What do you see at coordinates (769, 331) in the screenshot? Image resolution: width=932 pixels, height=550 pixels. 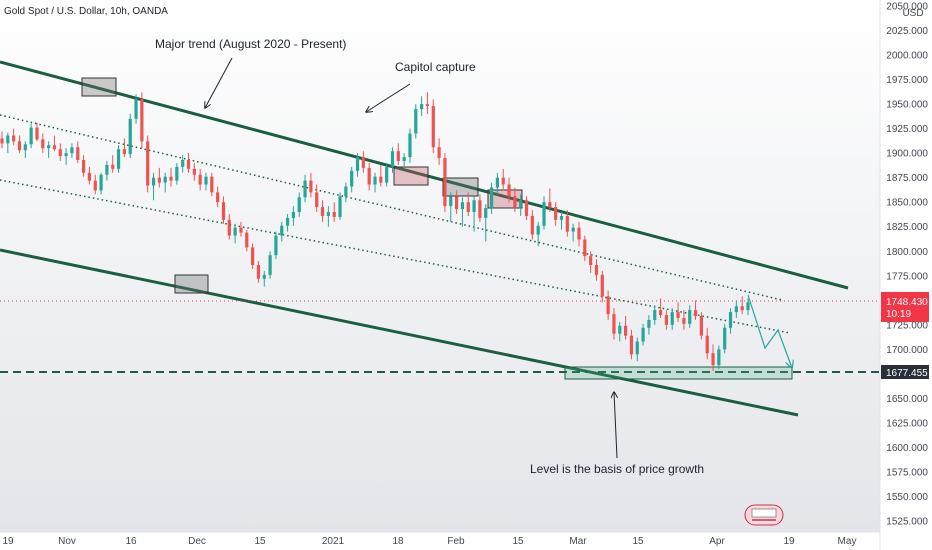 I see `projection-path` at bounding box center [769, 331].